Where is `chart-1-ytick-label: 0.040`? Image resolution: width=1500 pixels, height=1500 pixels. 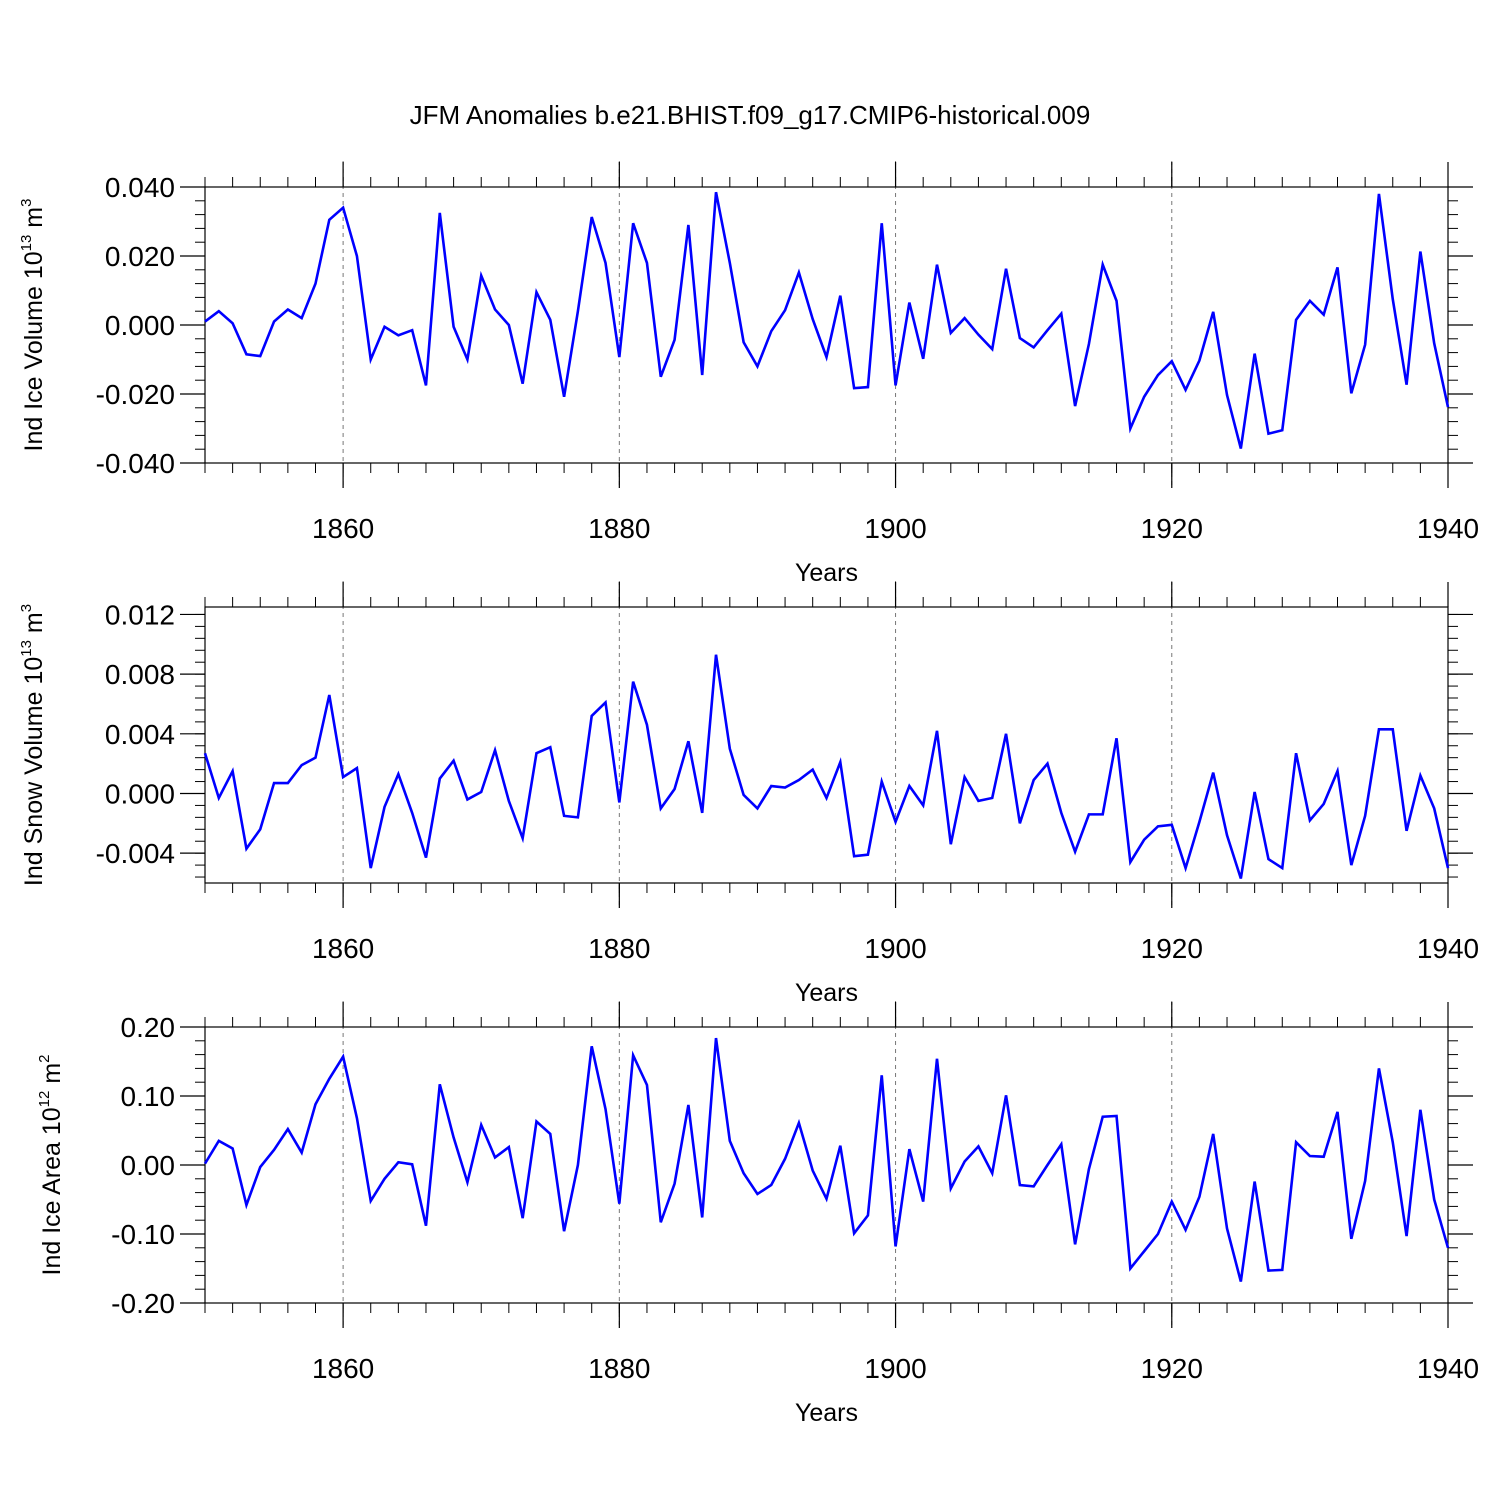
chart-1-ytick-label: 0.040 is located at coordinates (140, 187).